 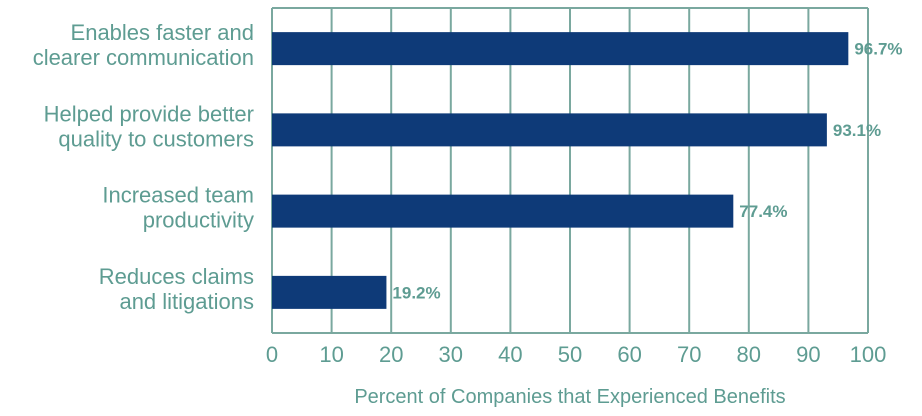 I want to click on x-tick-label-30: 30, so click(x=451, y=354).